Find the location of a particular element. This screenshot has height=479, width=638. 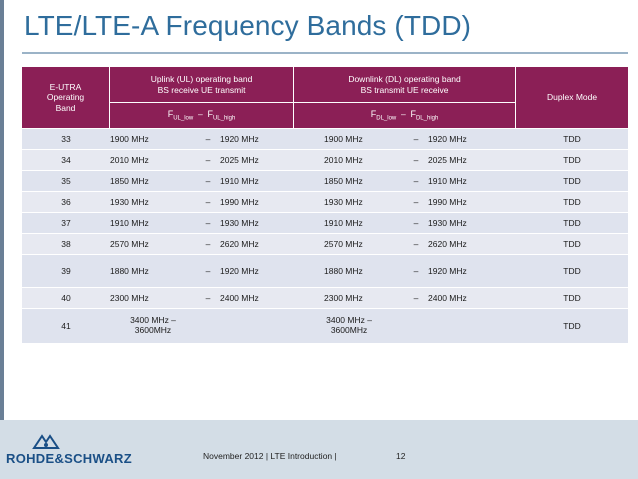

dl-high: 2620 MHz is located at coordinates (472, 244).